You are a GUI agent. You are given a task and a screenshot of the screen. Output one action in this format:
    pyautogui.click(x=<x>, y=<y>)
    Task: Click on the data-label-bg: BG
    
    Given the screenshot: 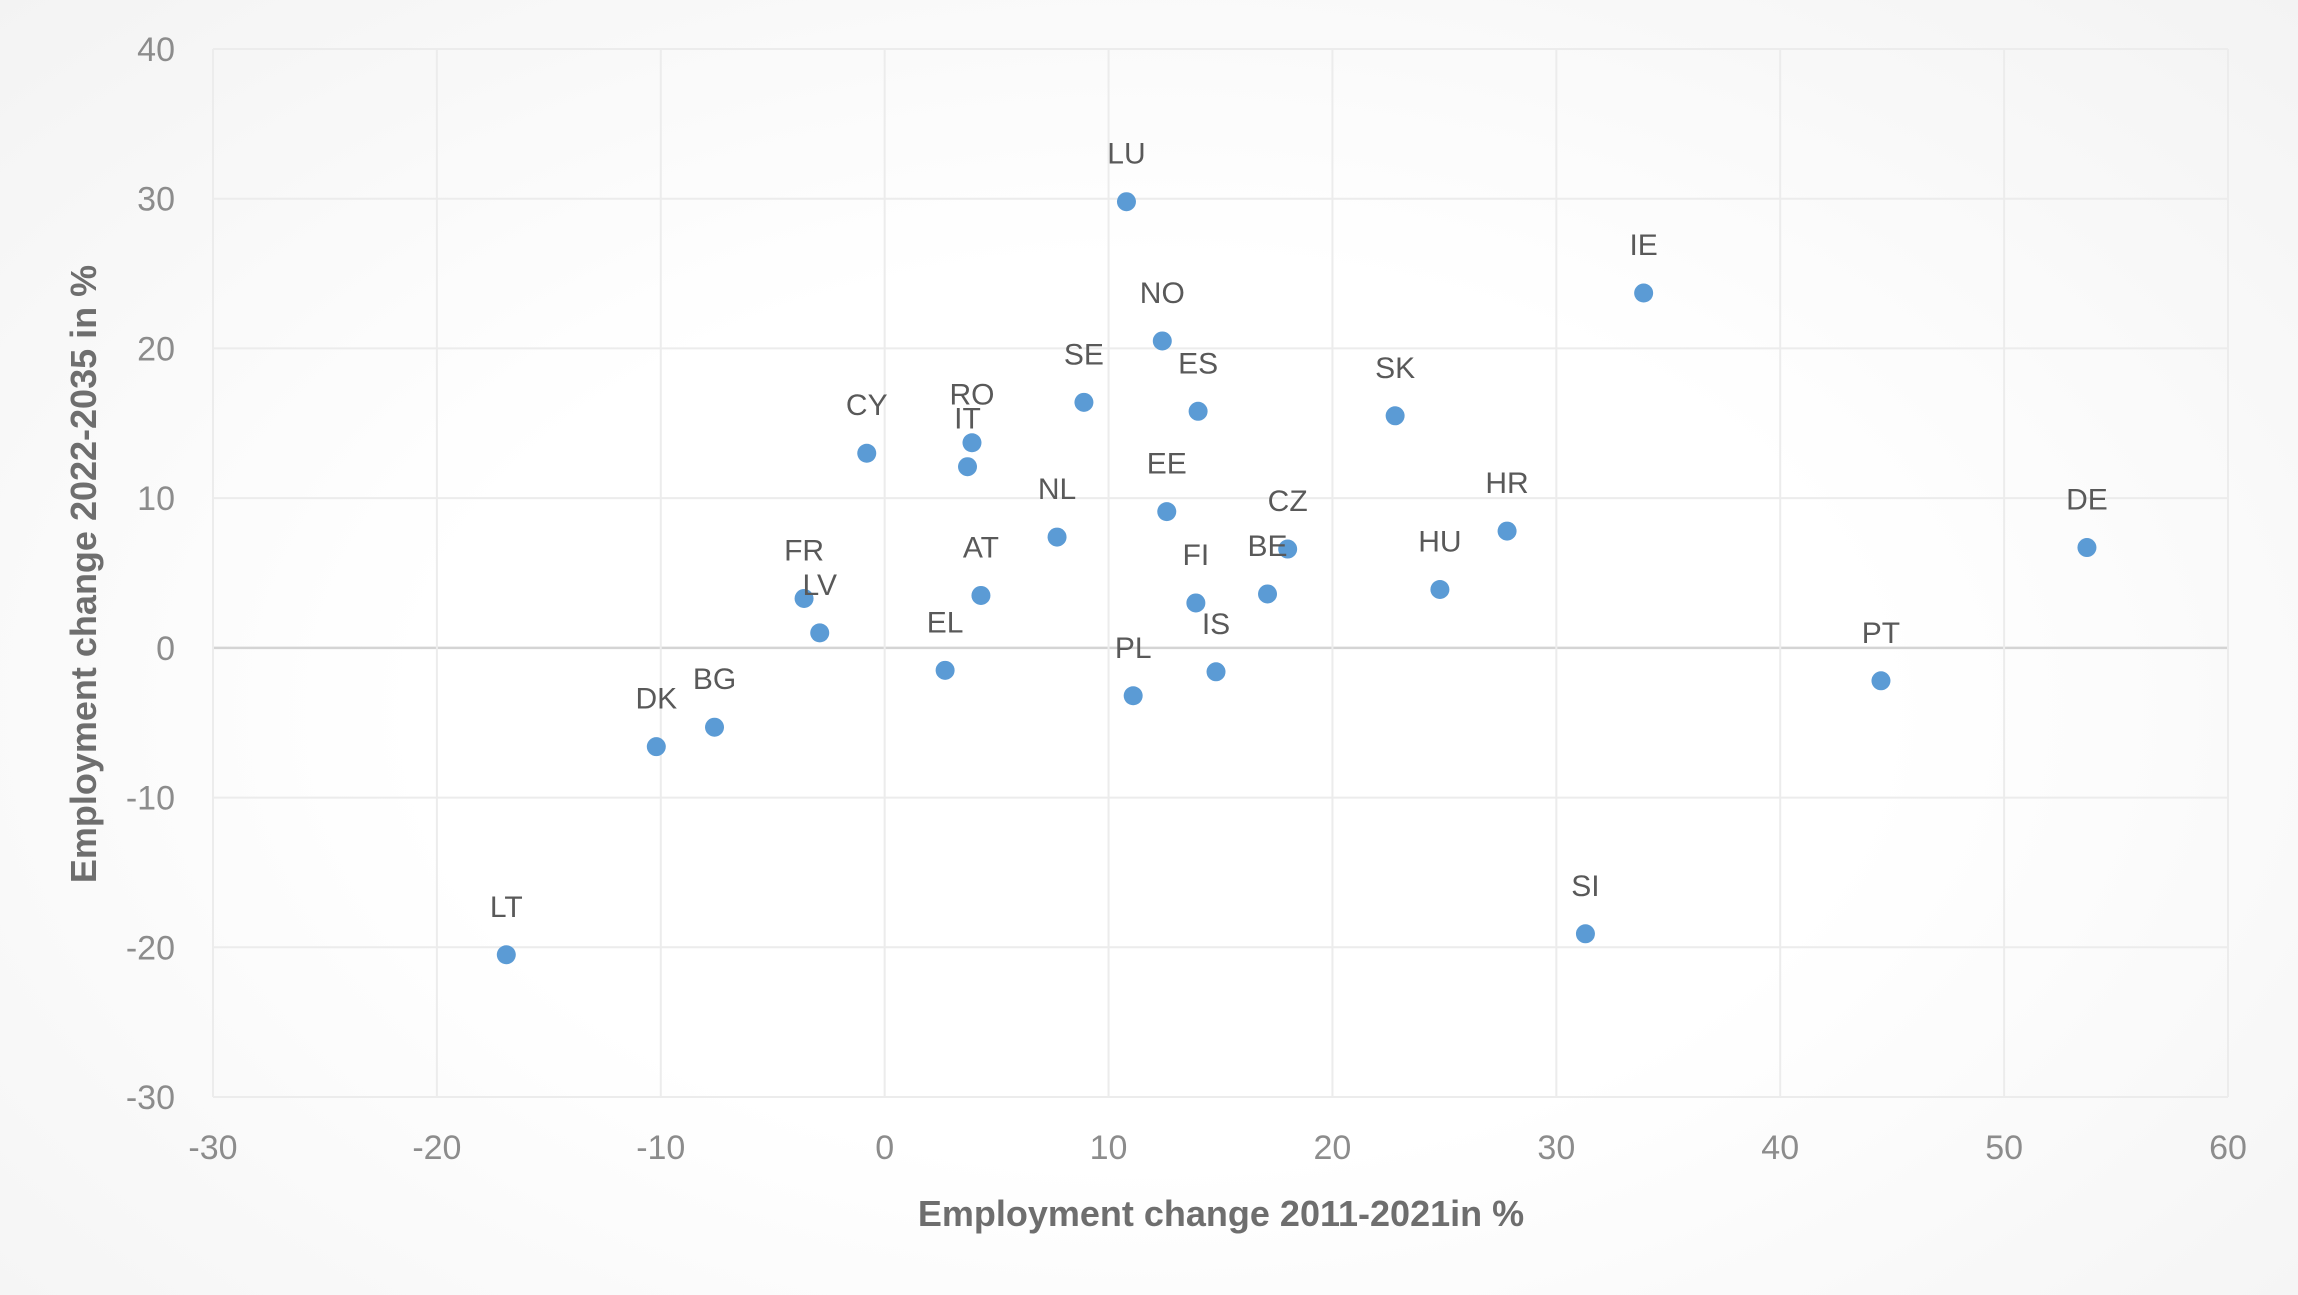 What is the action you would take?
    pyautogui.click(x=714, y=679)
    